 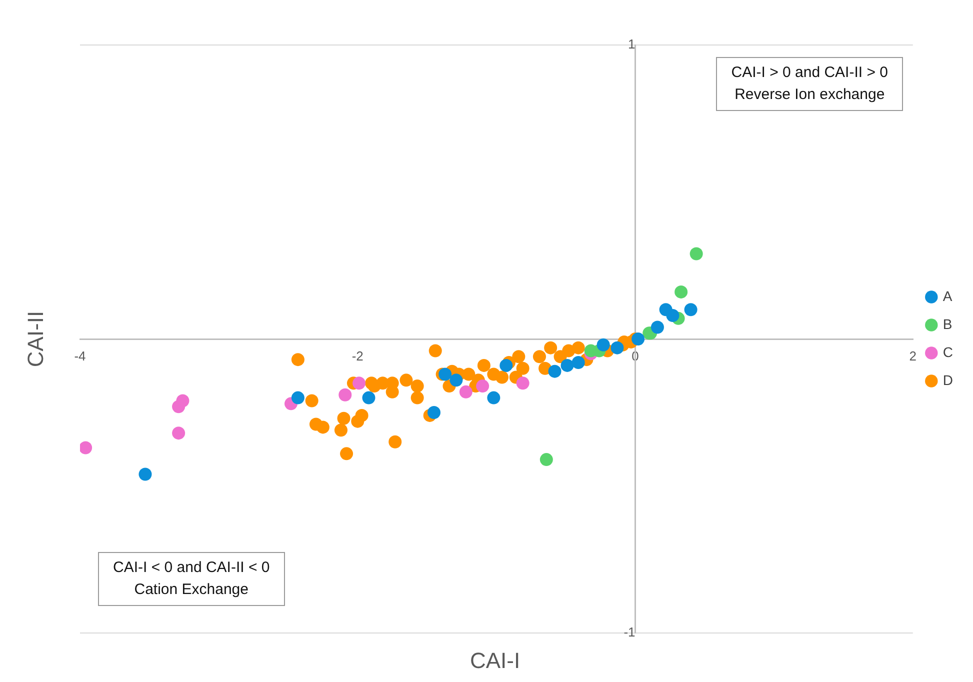 What do you see at coordinates (947, 324) in the screenshot?
I see `legend-label: B` at bounding box center [947, 324].